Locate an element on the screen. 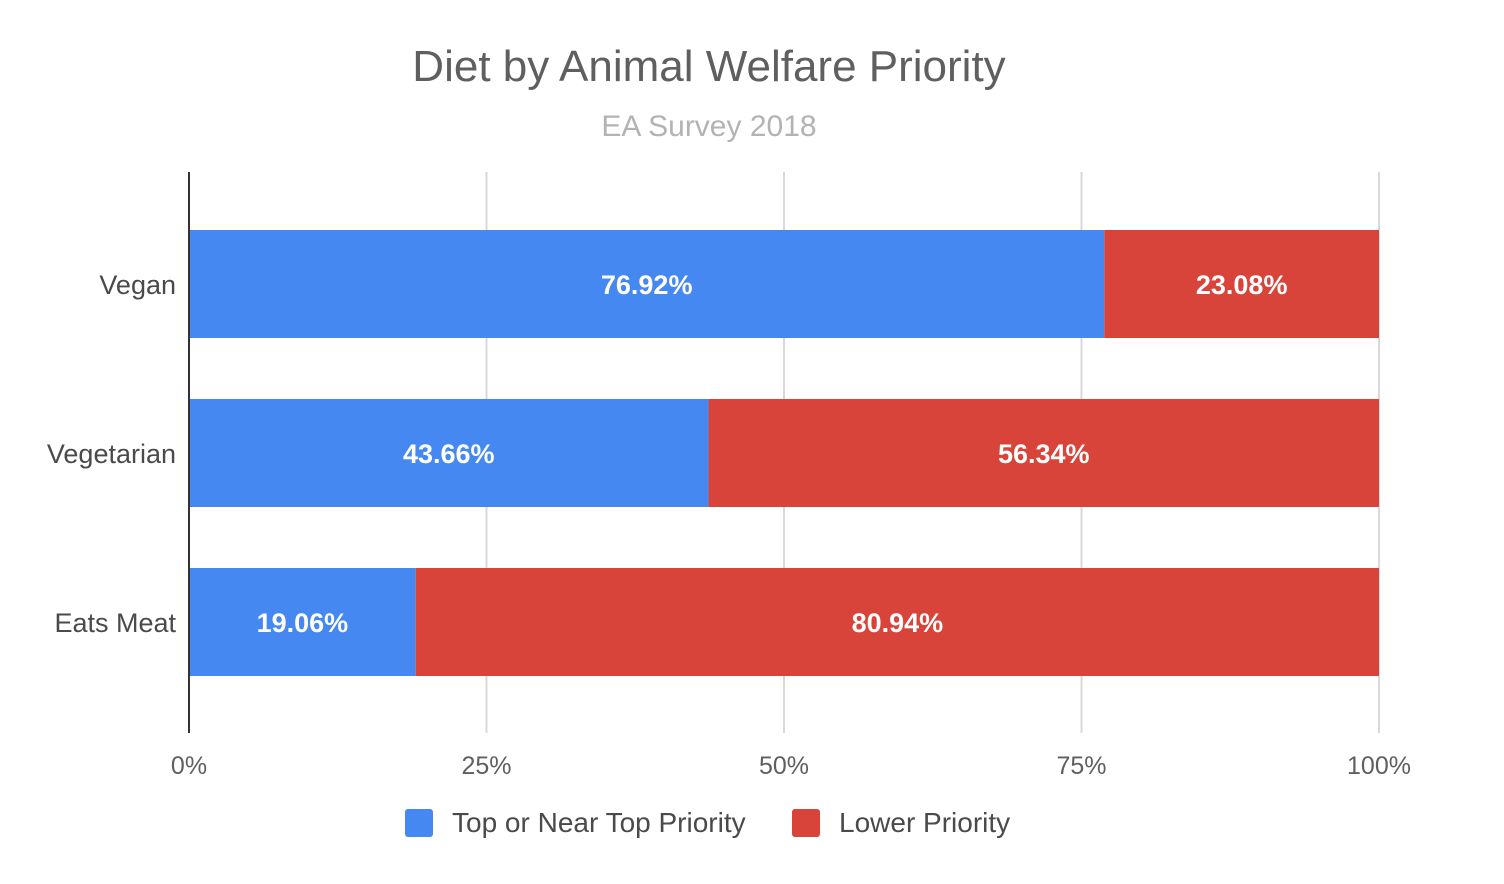  data-label: 43.66% is located at coordinates (449, 454).